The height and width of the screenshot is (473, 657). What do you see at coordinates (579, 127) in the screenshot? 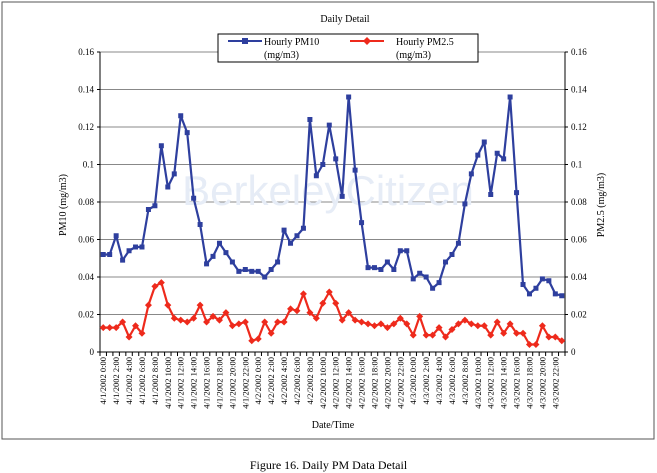
I see `y-tick-label-right: 0.12` at bounding box center [579, 127].